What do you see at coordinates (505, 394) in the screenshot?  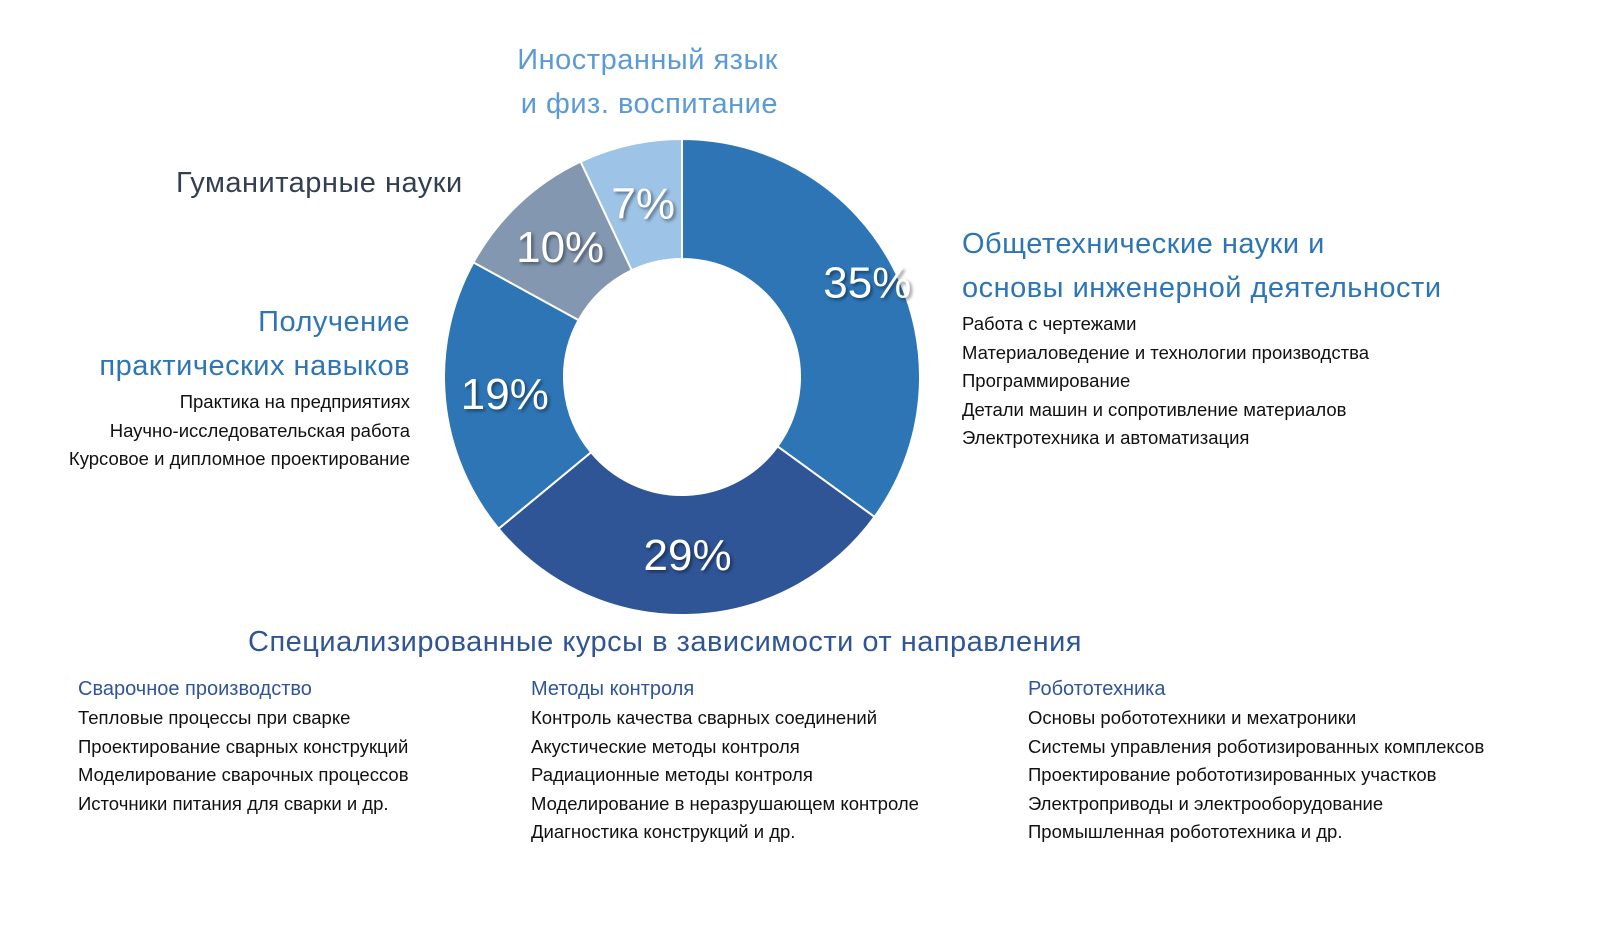 I see `slice-value-label: 19%` at bounding box center [505, 394].